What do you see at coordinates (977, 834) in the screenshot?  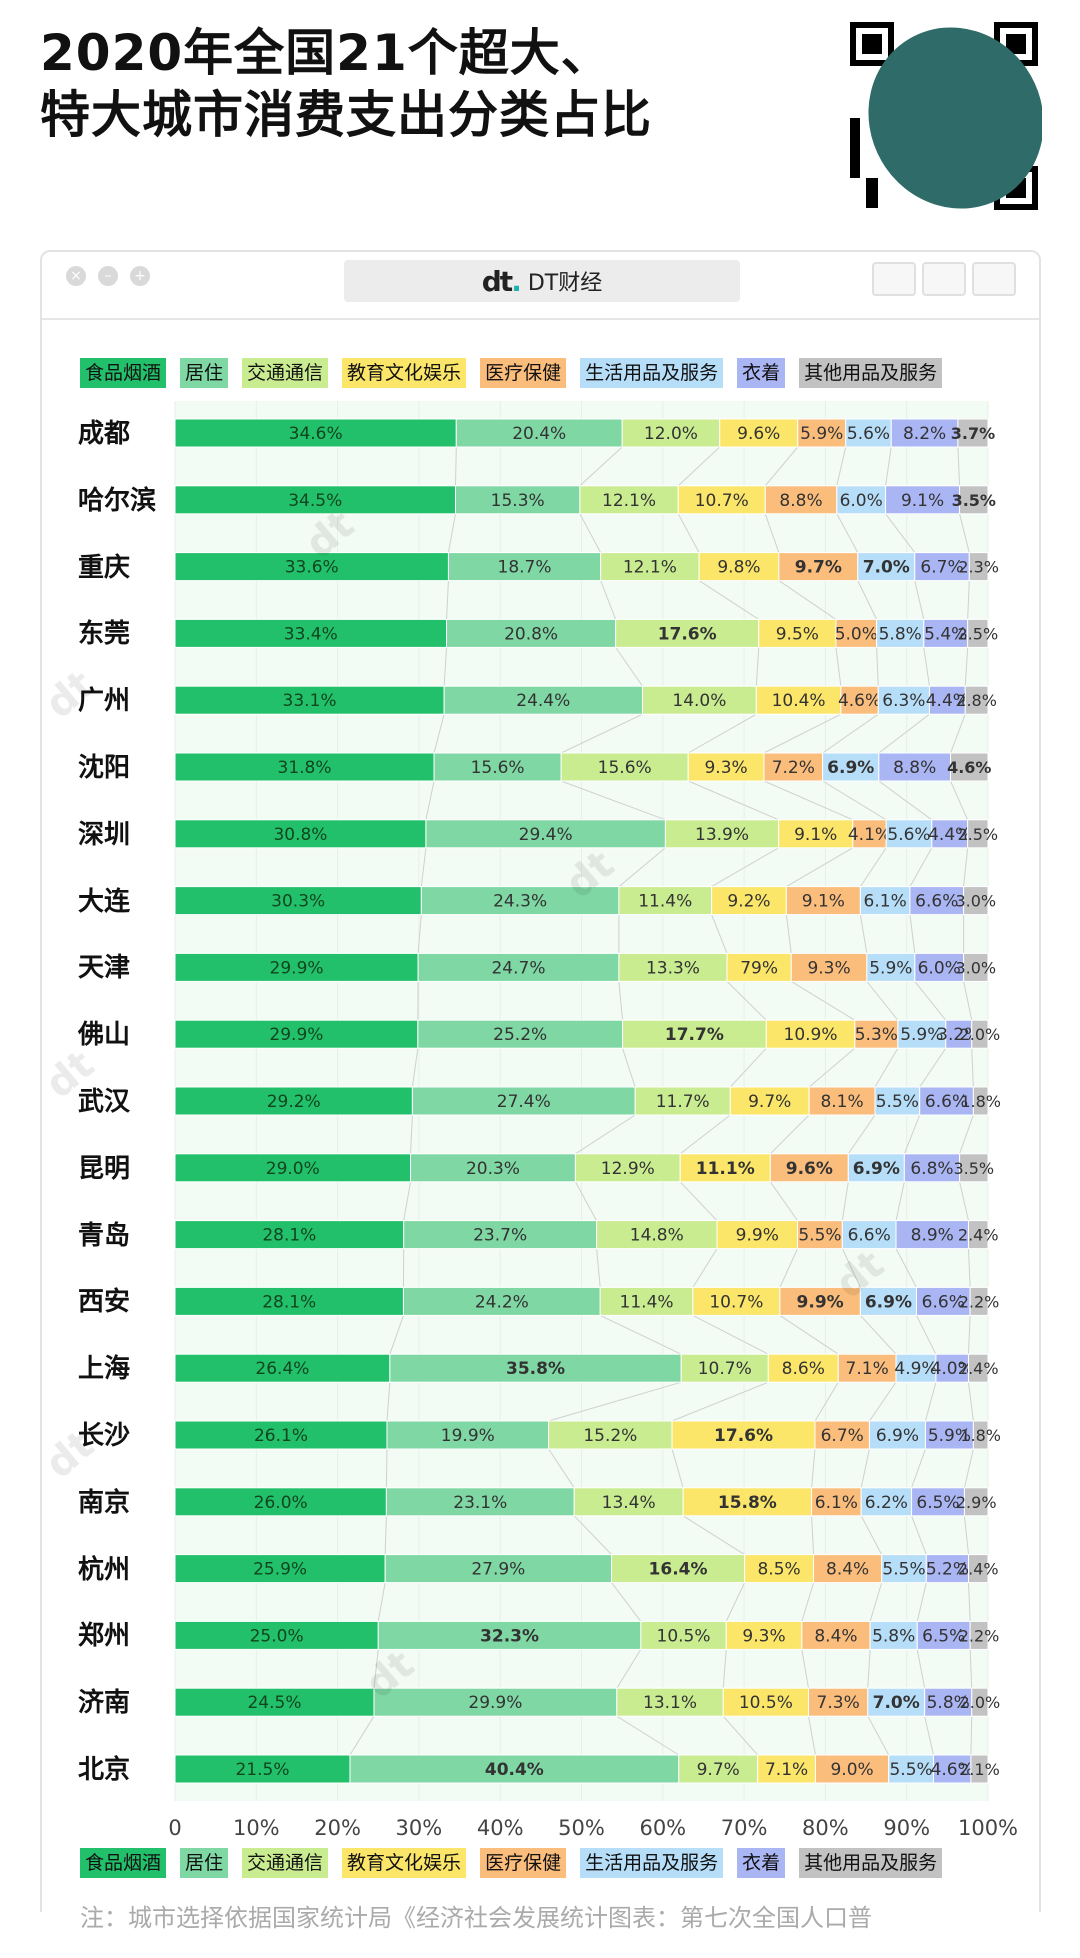 I see `data-label: 2.5%` at bounding box center [977, 834].